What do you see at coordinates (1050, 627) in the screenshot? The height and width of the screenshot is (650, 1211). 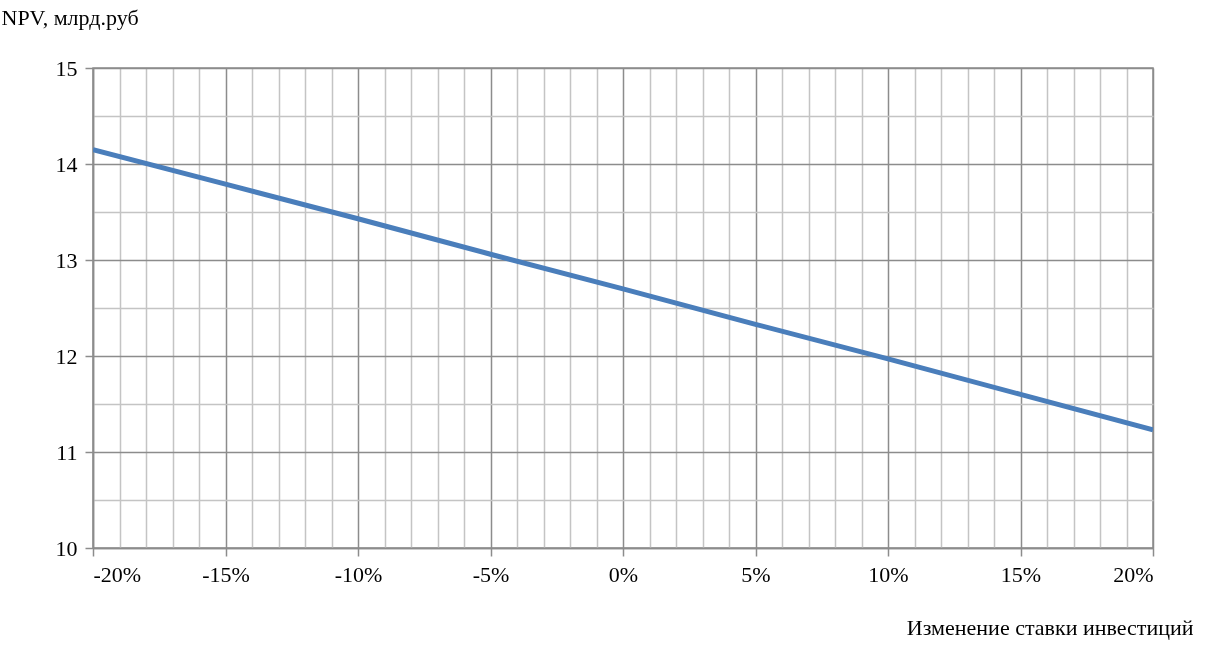 I see `x-axis-title: Изменение ставки инвестиций` at bounding box center [1050, 627].